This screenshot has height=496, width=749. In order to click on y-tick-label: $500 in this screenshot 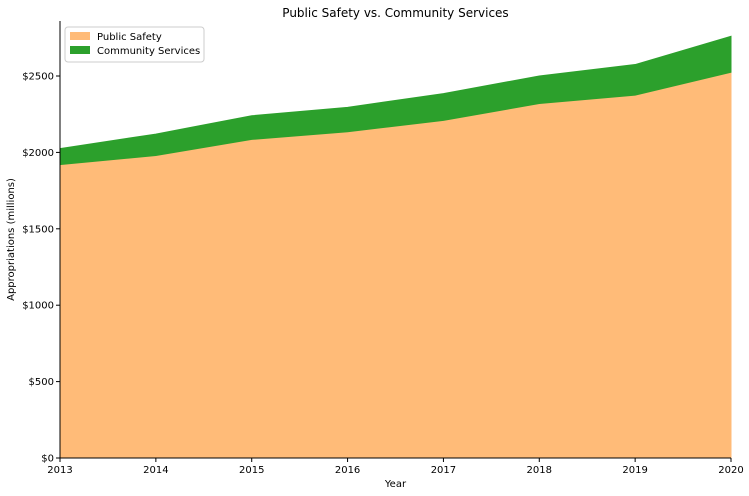, I will do `click(41, 382)`.